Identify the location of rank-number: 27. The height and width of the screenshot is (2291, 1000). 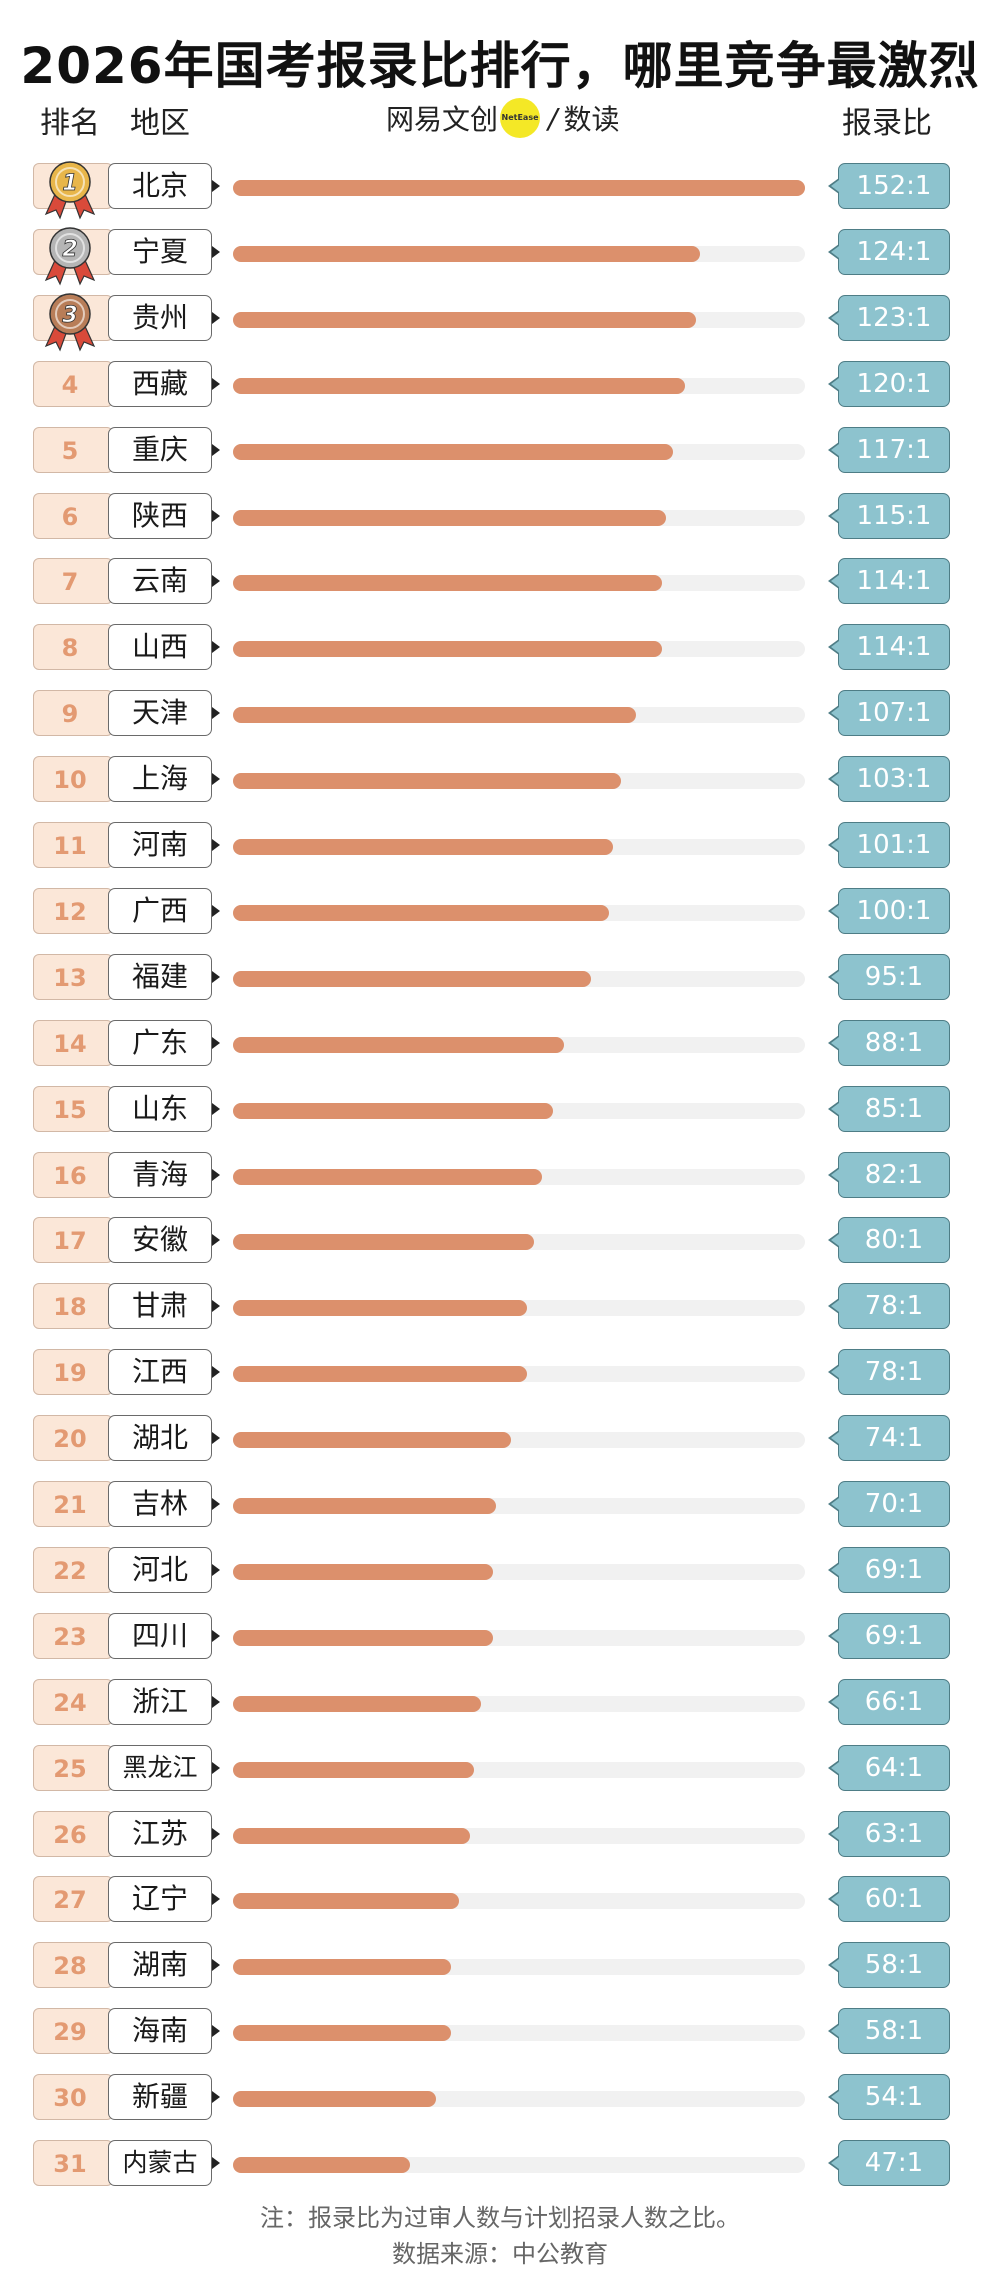
(70, 1900).